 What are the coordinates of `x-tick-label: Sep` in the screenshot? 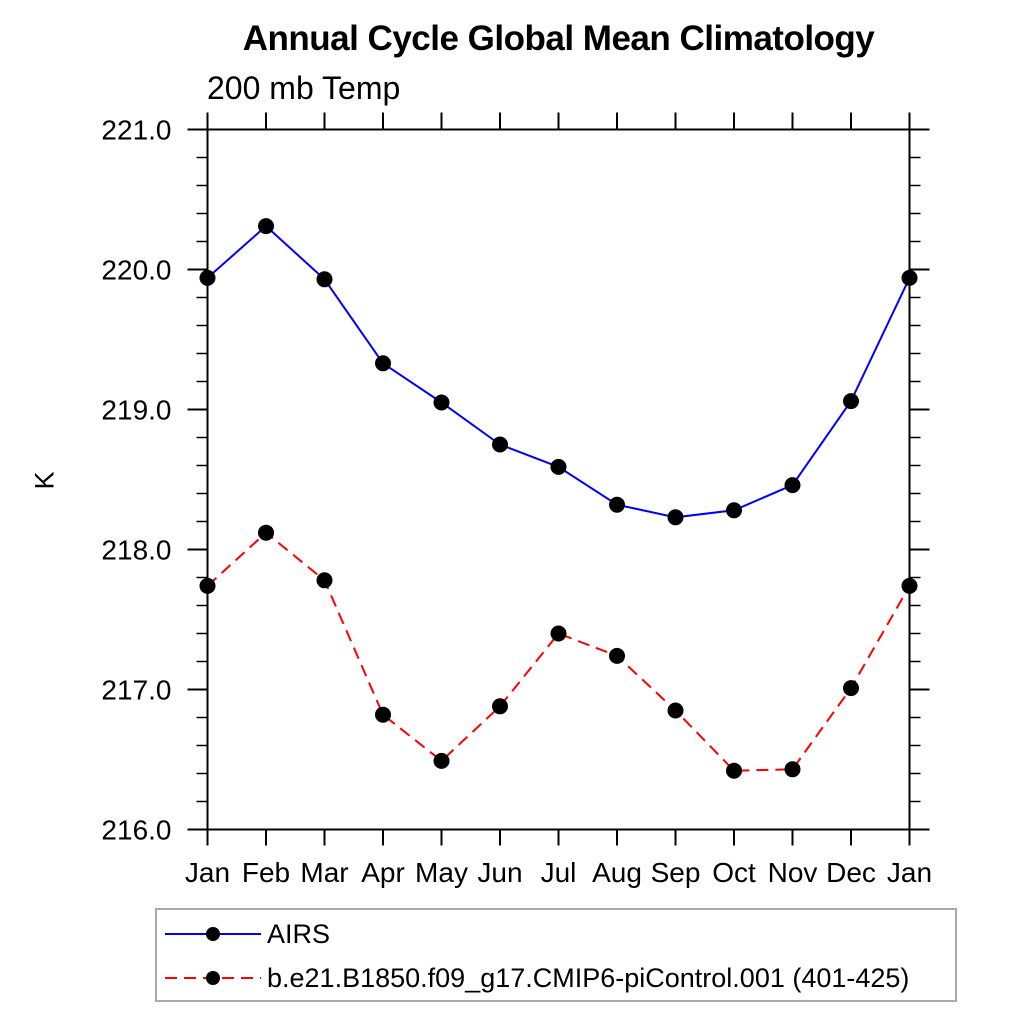 It's located at (676, 872).